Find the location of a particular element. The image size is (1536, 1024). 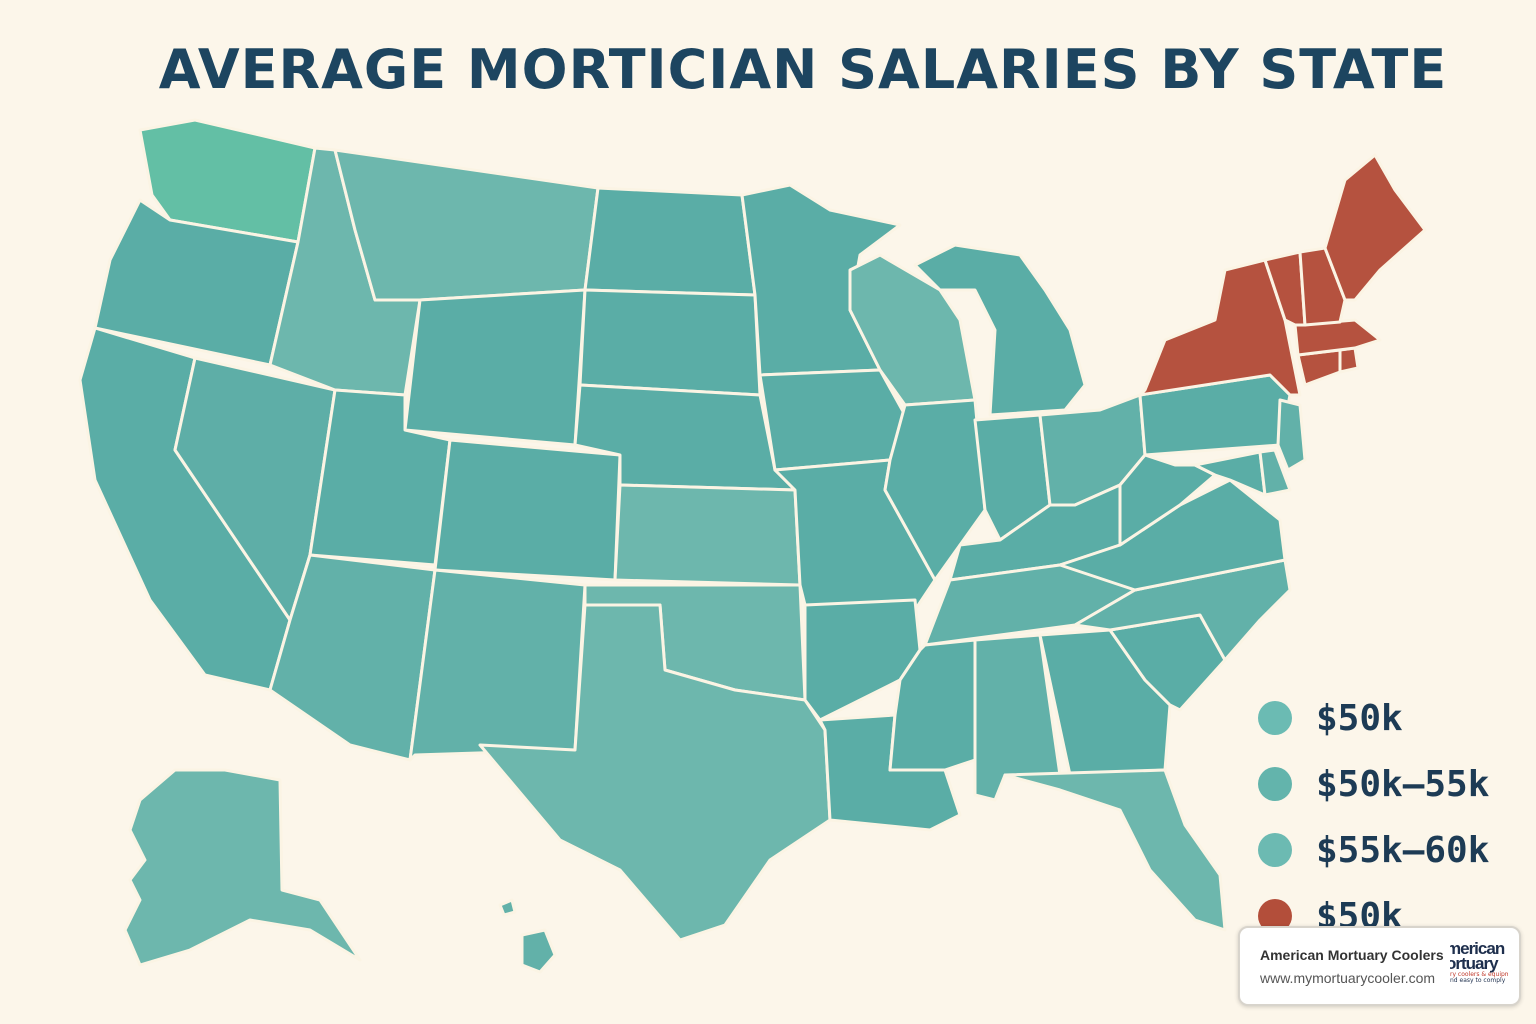

state-michigan is located at coordinates (1000, 330).